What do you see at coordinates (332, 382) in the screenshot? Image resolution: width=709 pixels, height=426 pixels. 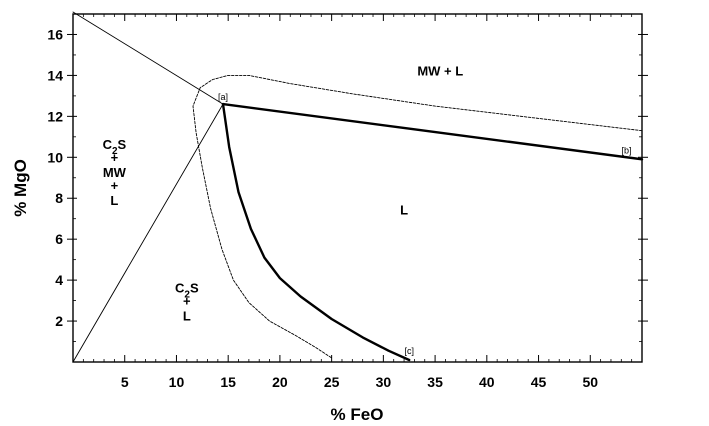 I see `x-tick-label: 25` at bounding box center [332, 382].